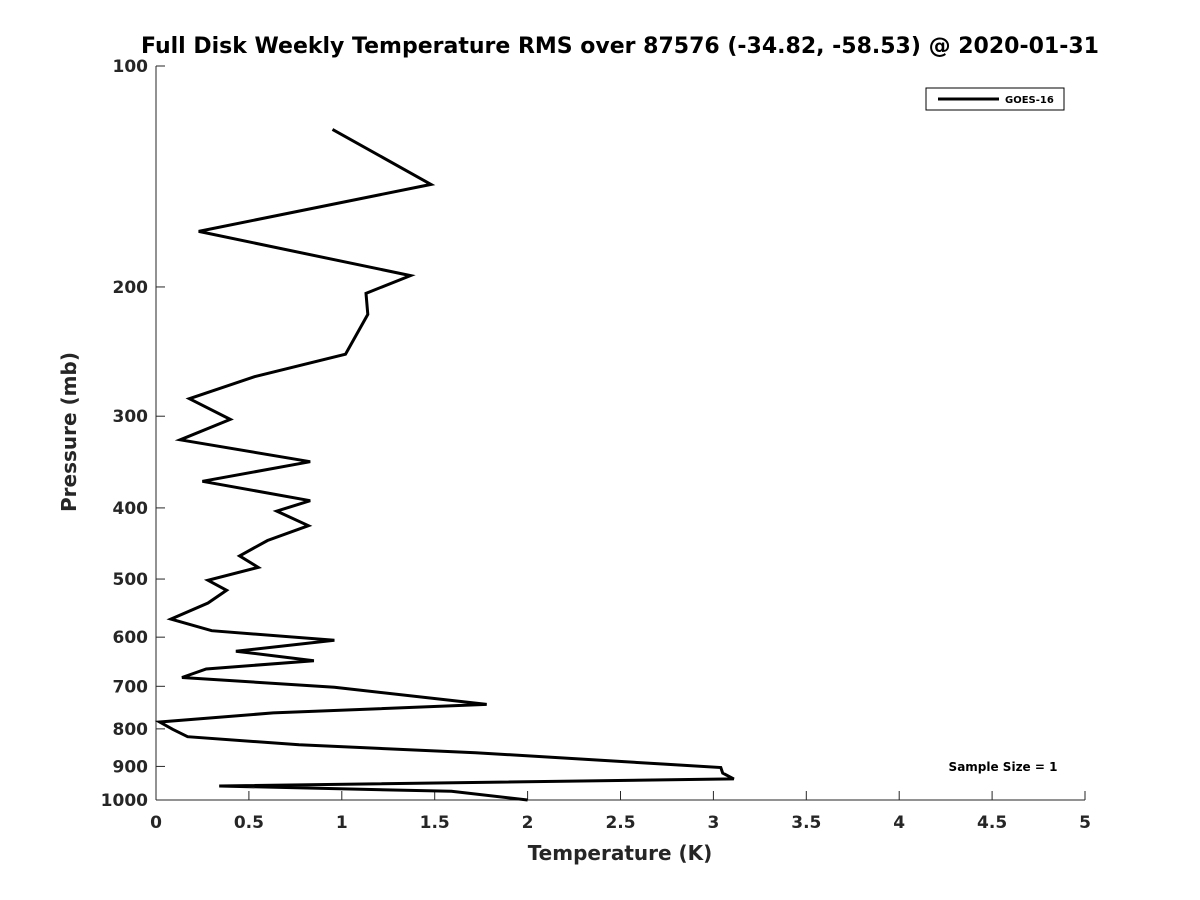  I want to click on x-tick-label: 0.5, so click(249, 823).